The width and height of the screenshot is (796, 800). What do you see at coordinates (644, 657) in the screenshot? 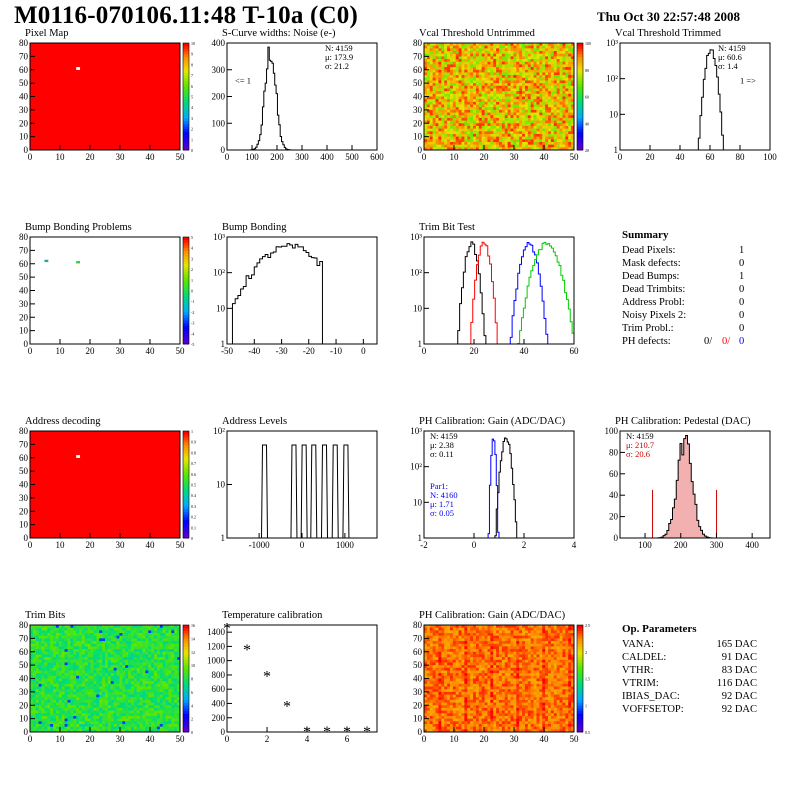
I see `op-param-label: CALDEL:` at bounding box center [644, 657].